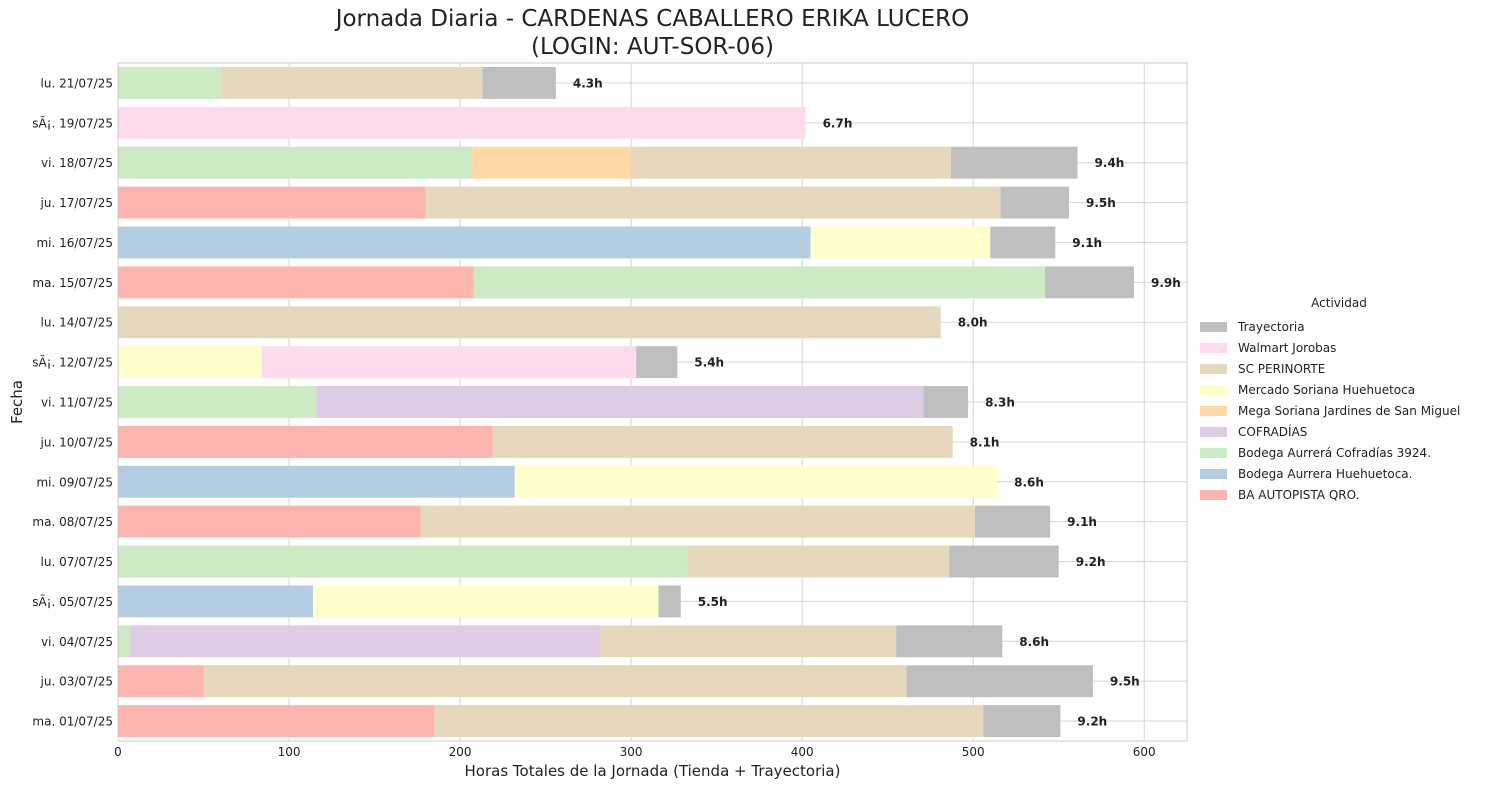 This screenshot has width=1489, height=790. Describe the element at coordinates (76, 203) in the screenshot. I see `y-tick-label: ju. 17/07/25` at that location.